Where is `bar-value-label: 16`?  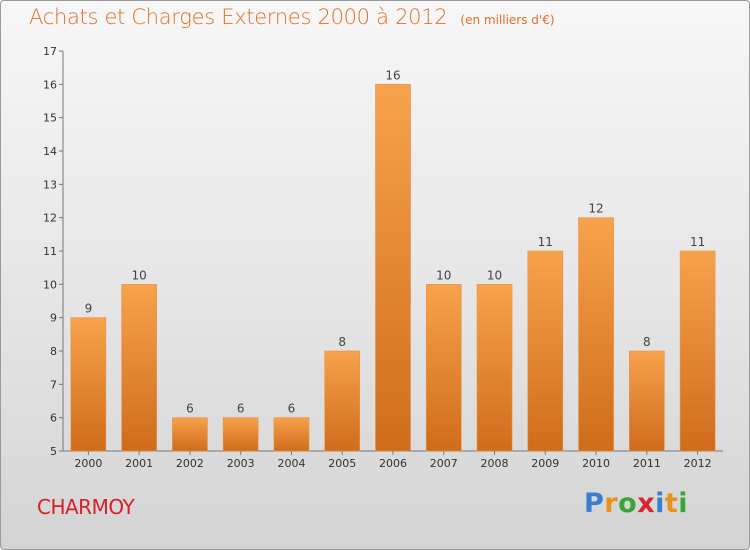
bar-value-label: 16 is located at coordinates (392, 75).